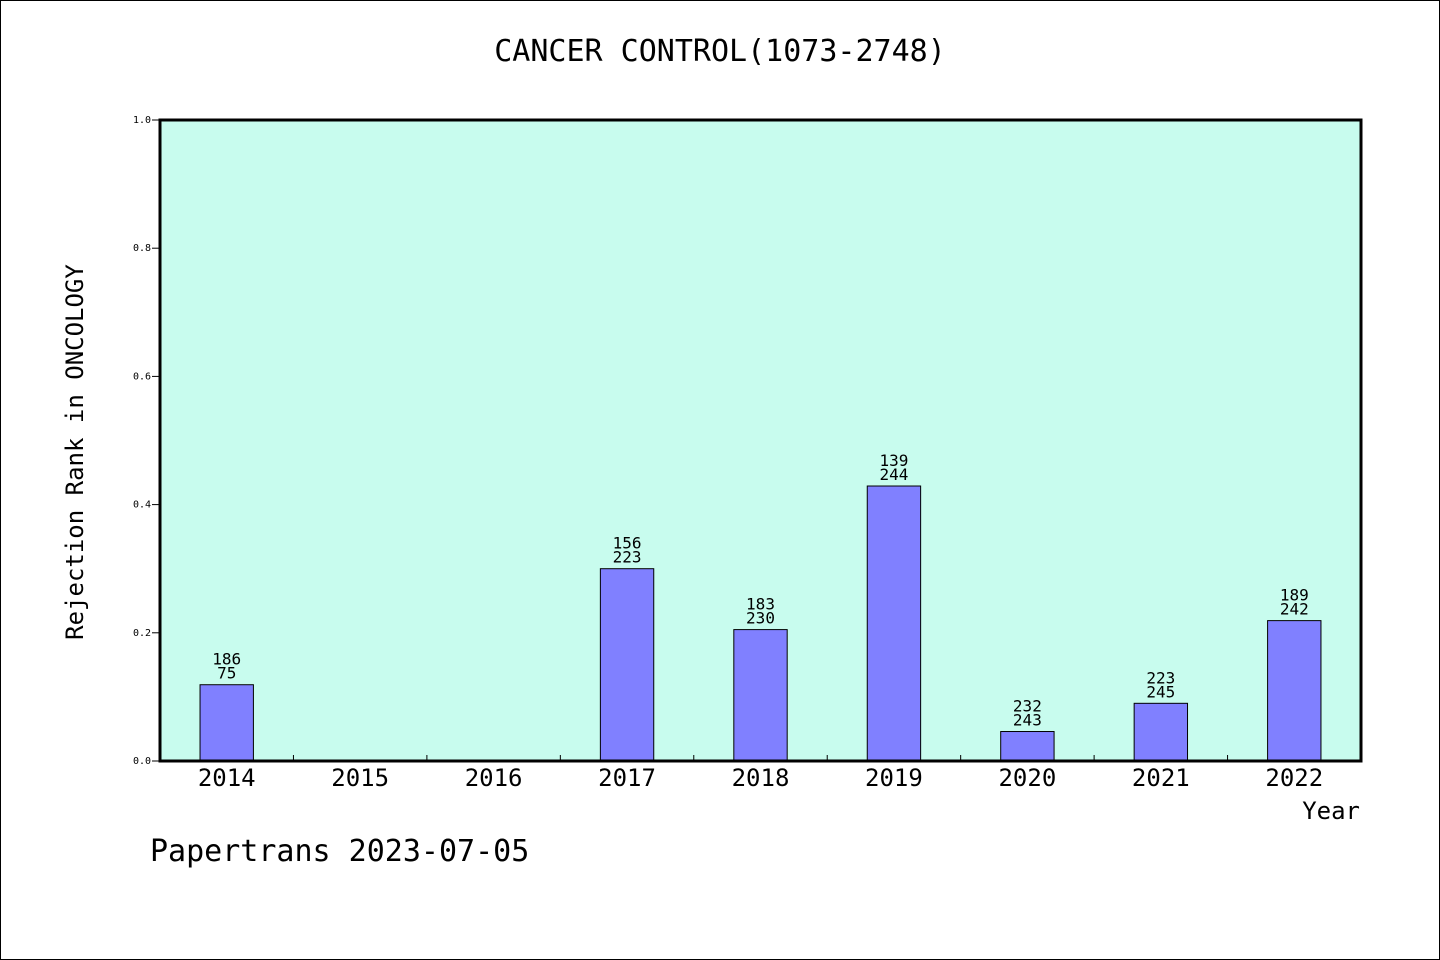 The height and width of the screenshot is (960, 1440). Describe the element at coordinates (226, 659) in the screenshot. I see `bar-label-rank-2014: 186` at that location.